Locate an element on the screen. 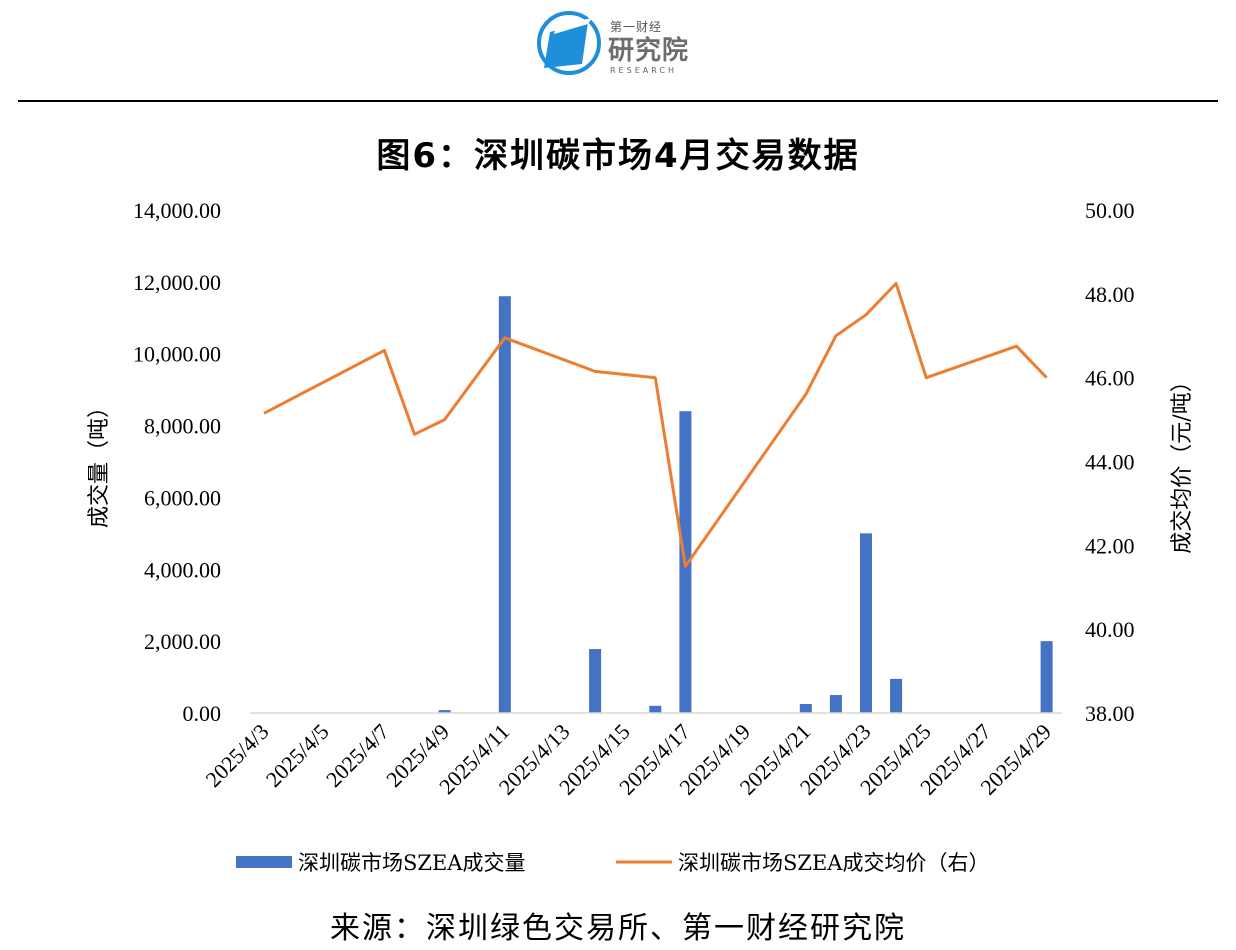 The height and width of the screenshot is (950, 1236). legend: 深圳碳市场SZEA成交量 深圳碳市场SZEA成交均价（右） is located at coordinates (612, 863).